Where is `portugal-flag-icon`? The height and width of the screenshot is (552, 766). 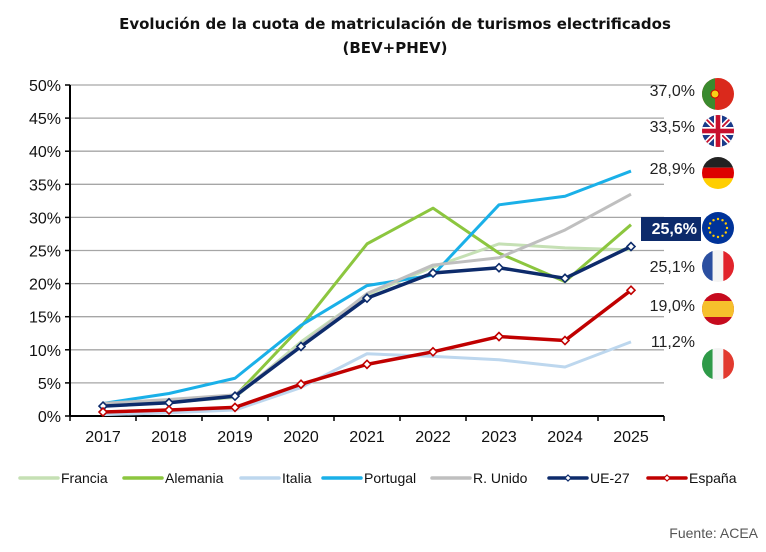 portugal-flag-icon is located at coordinates (718, 94).